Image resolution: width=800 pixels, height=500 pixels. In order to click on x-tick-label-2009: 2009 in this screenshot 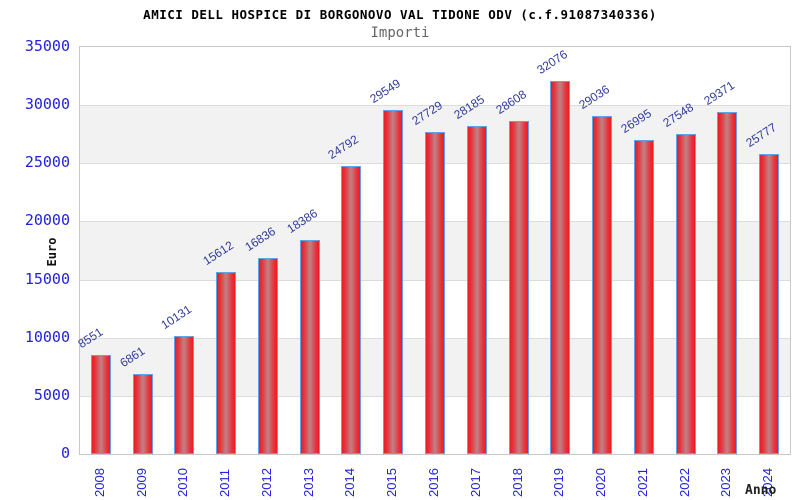, I will do `click(141, 482)`.